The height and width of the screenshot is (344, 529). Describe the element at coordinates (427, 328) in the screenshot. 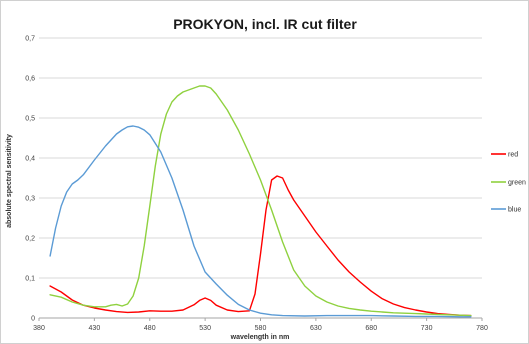

I see `x-tick-label: 730` at that location.